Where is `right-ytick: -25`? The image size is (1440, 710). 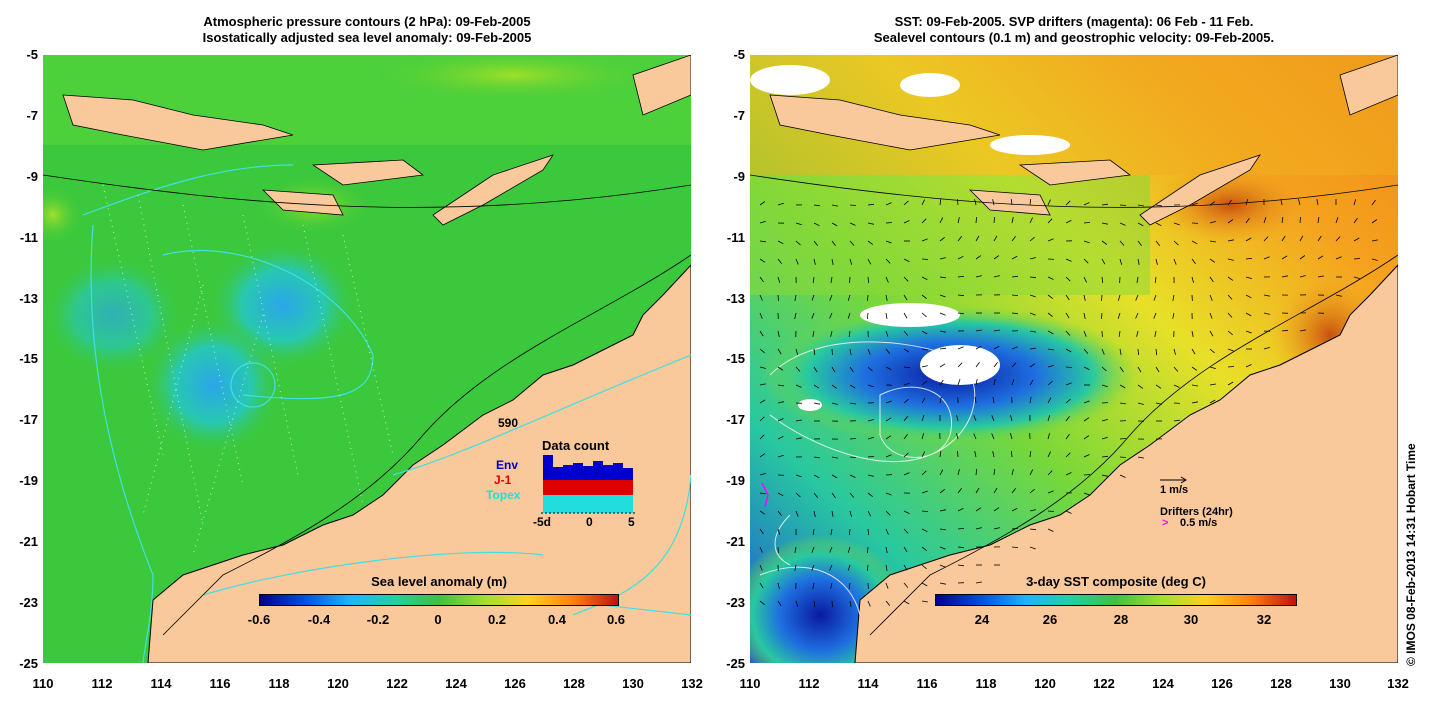
right-ytick: -25 is located at coordinates (735, 663).